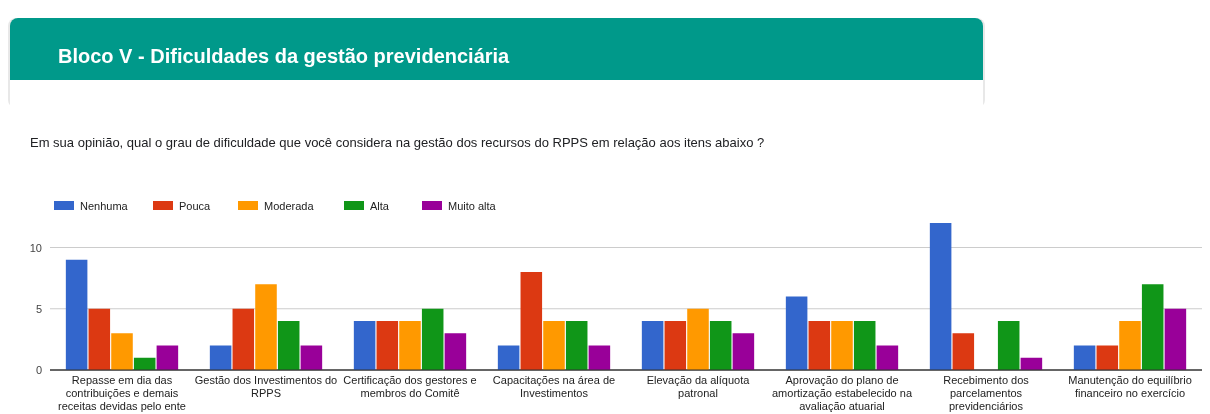 This screenshot has width=1210, height=414. Describe the element at coordinates (554, 386) in the screenshot. I see `x-tick-label: Capacitações na área de Investimentos` at that location.